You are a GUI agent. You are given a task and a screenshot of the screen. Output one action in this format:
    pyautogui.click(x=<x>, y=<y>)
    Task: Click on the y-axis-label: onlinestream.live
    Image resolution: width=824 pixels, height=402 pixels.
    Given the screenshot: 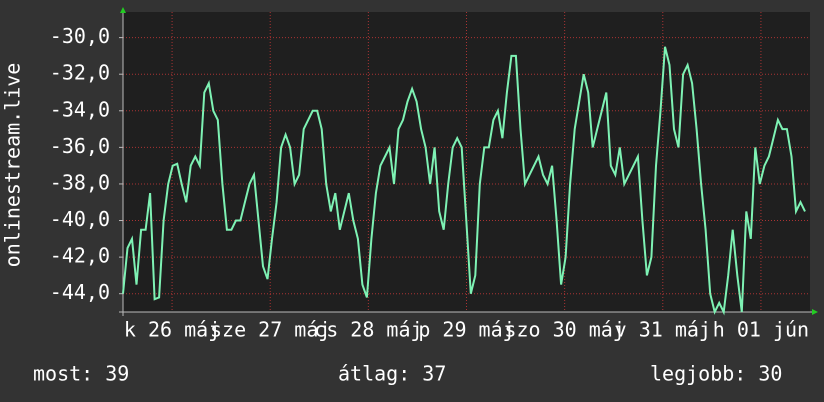 What is the action you would take?
    pyautogui.click(x=13, y=165)
    